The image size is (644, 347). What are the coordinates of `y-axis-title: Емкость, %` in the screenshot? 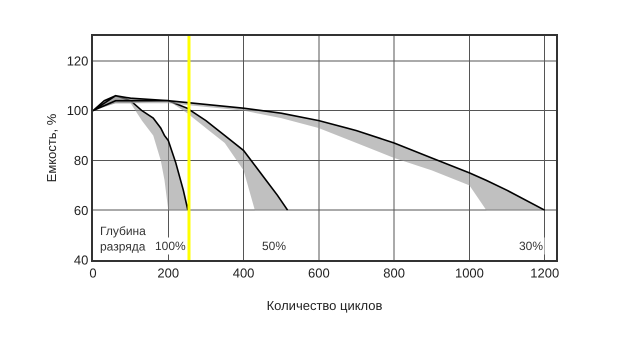 It's located at (51, 147).